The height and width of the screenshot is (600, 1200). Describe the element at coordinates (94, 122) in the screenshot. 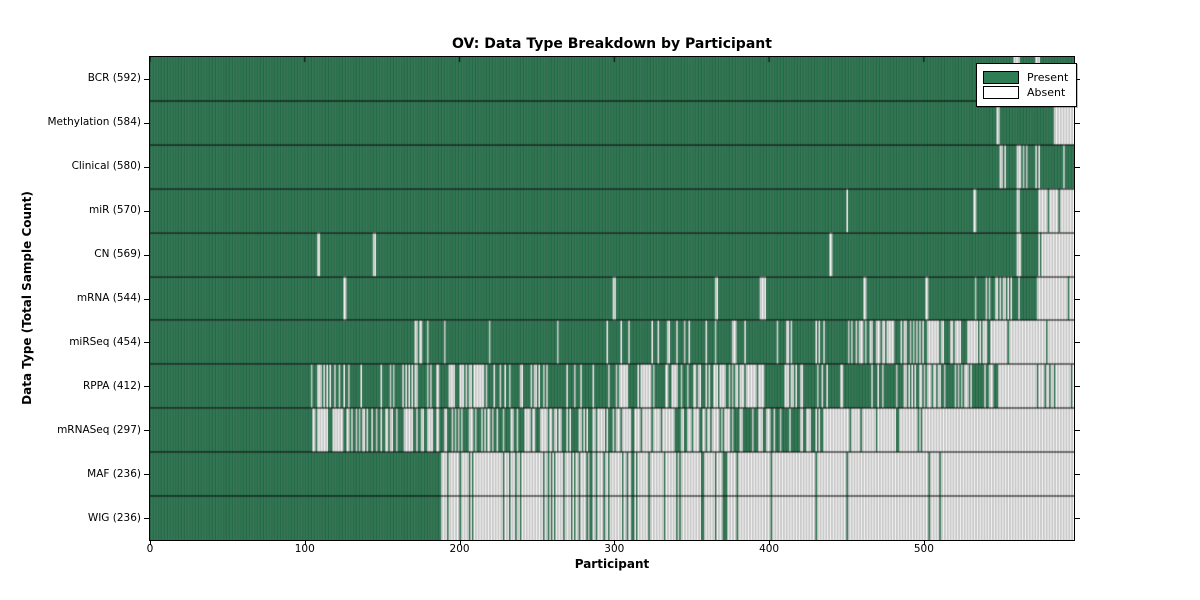

I see `row-label: Methylation (584)` at that location.